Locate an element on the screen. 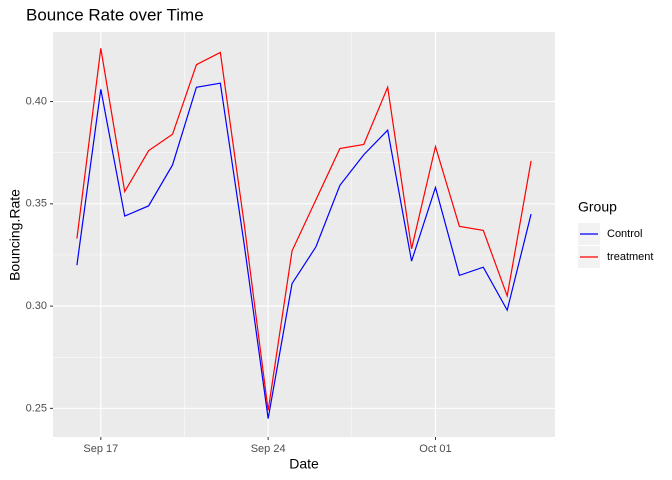  y-tick-label: 0.30 is located at coordinates (36, 306).